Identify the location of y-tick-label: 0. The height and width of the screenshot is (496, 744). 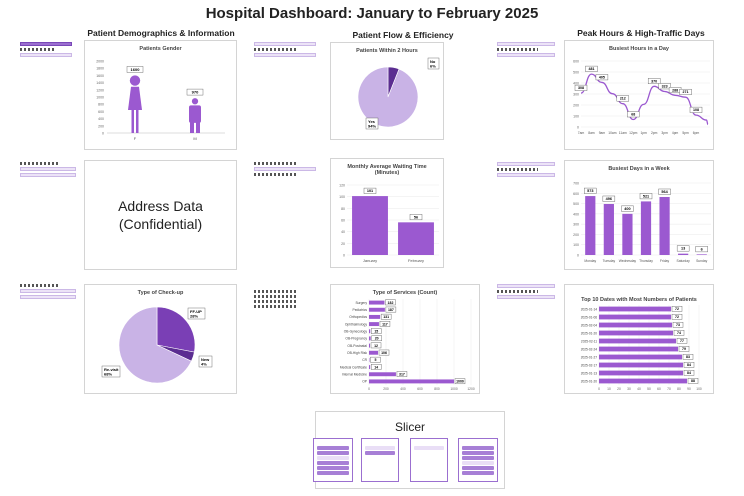
(344, 256).